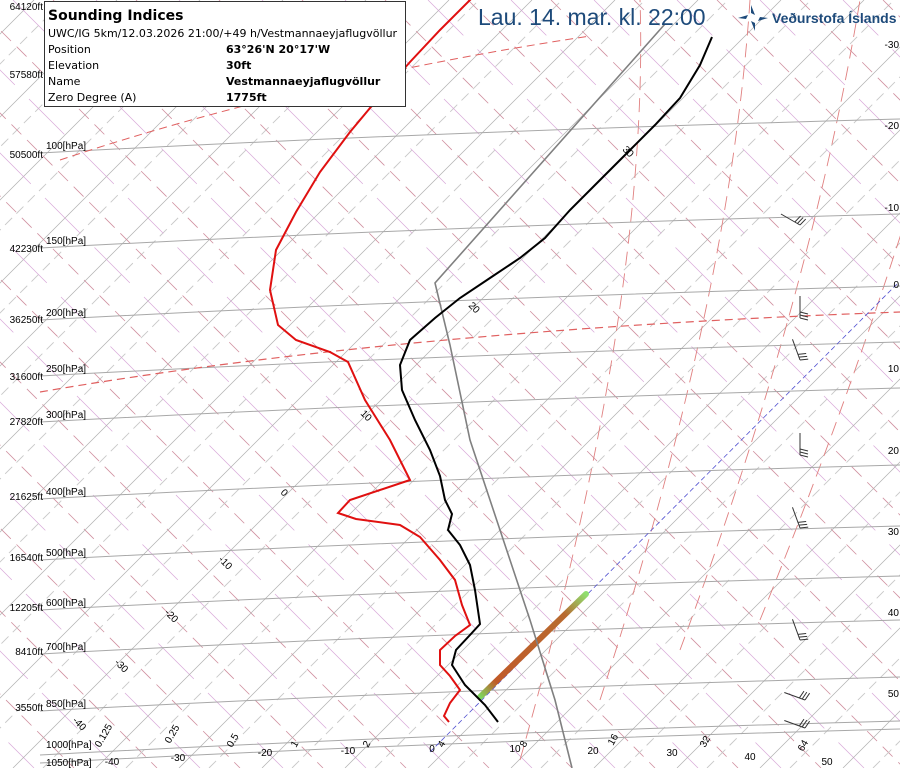  I want to click on logo-icon, so click(753, 18).